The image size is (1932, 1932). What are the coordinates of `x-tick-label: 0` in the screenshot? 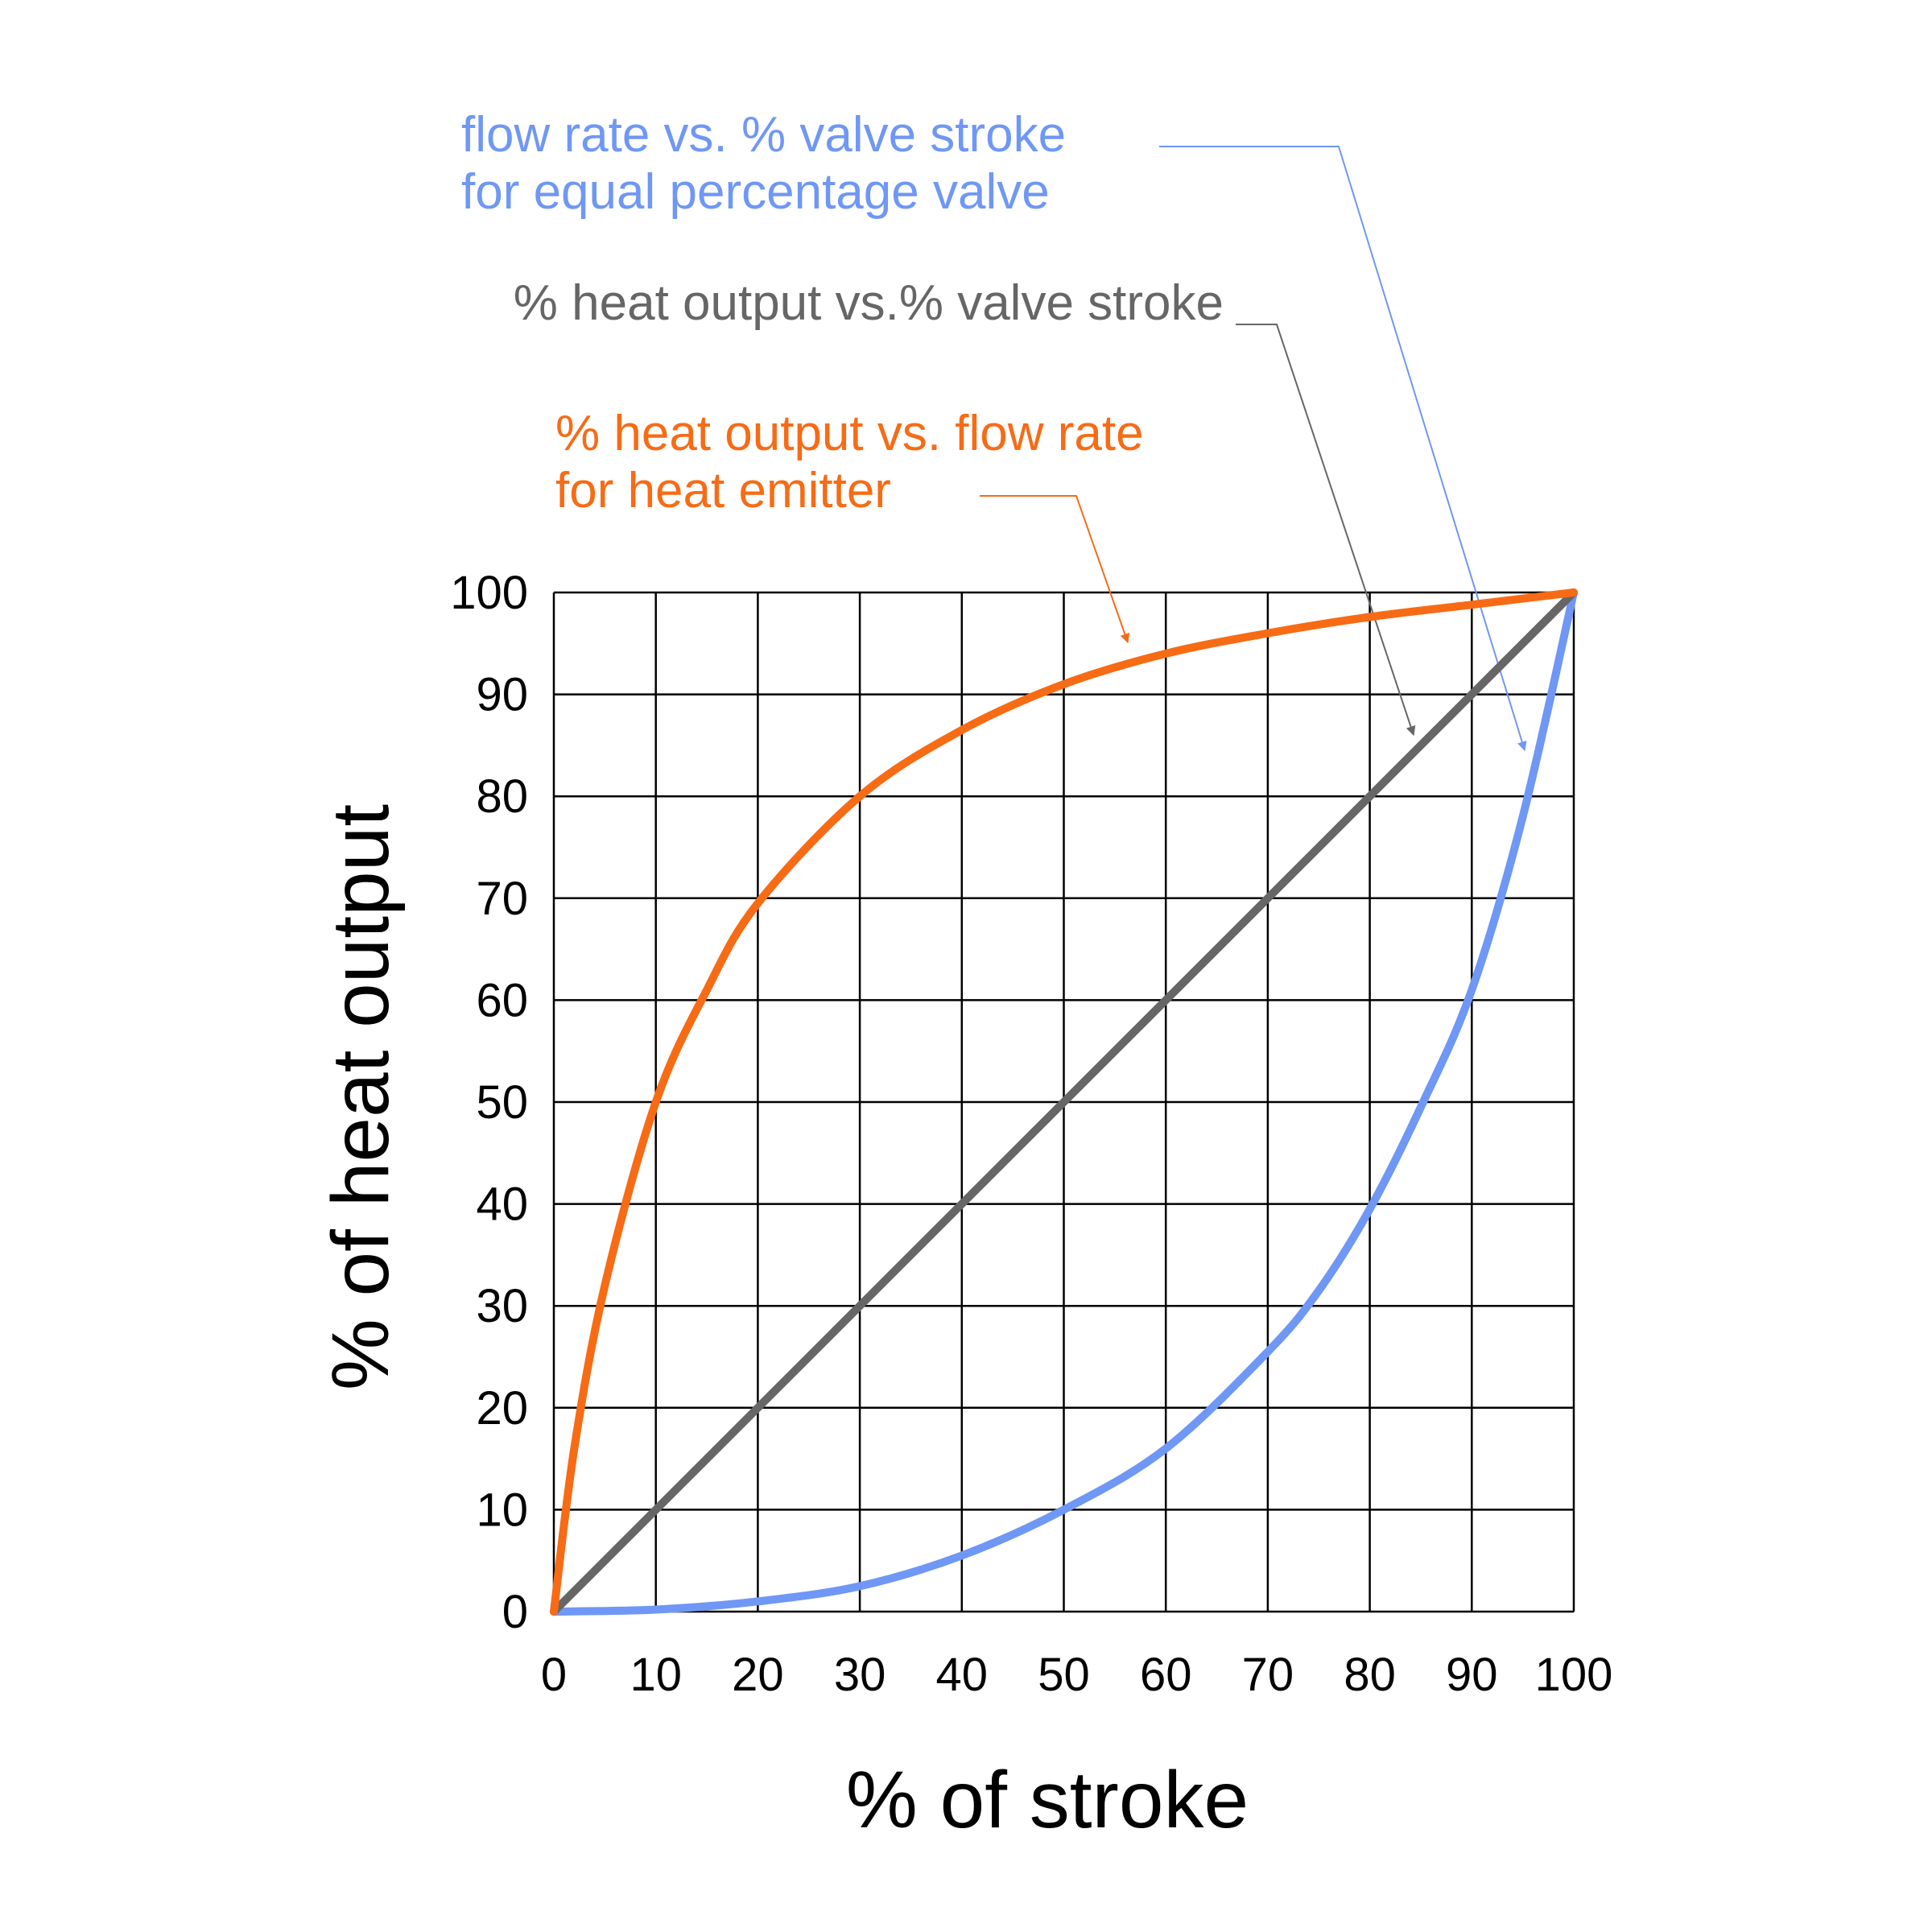 It's located at (554, 1675).